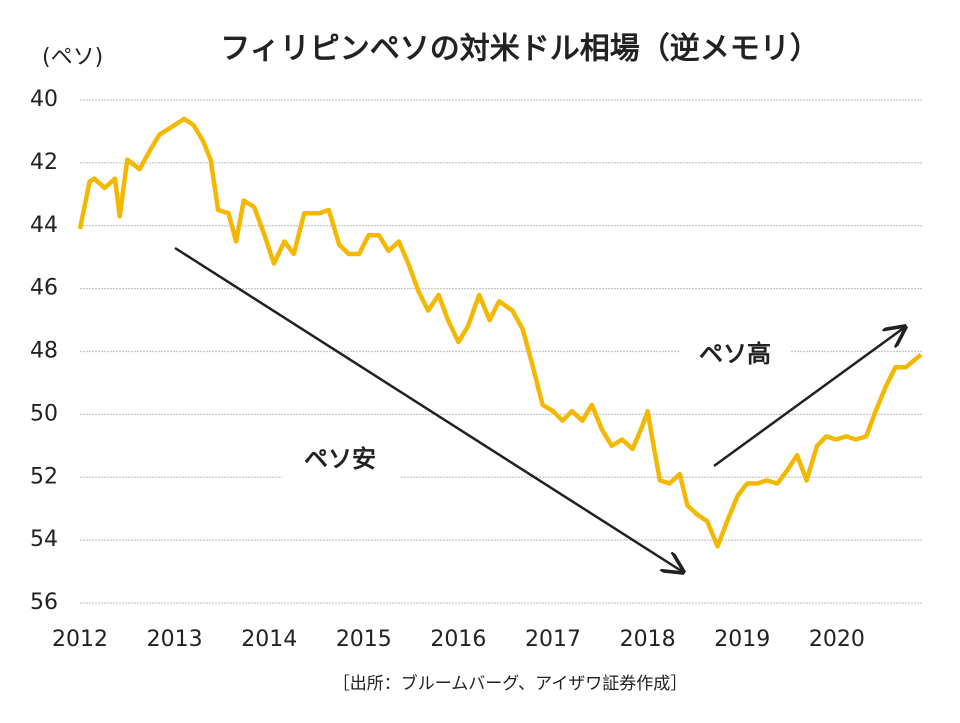 The height and width of the screenshot is (723, 960). Describe the element at coordinates (44, 162) in the screenshot. I see `y-tick-label: 42` at that location.